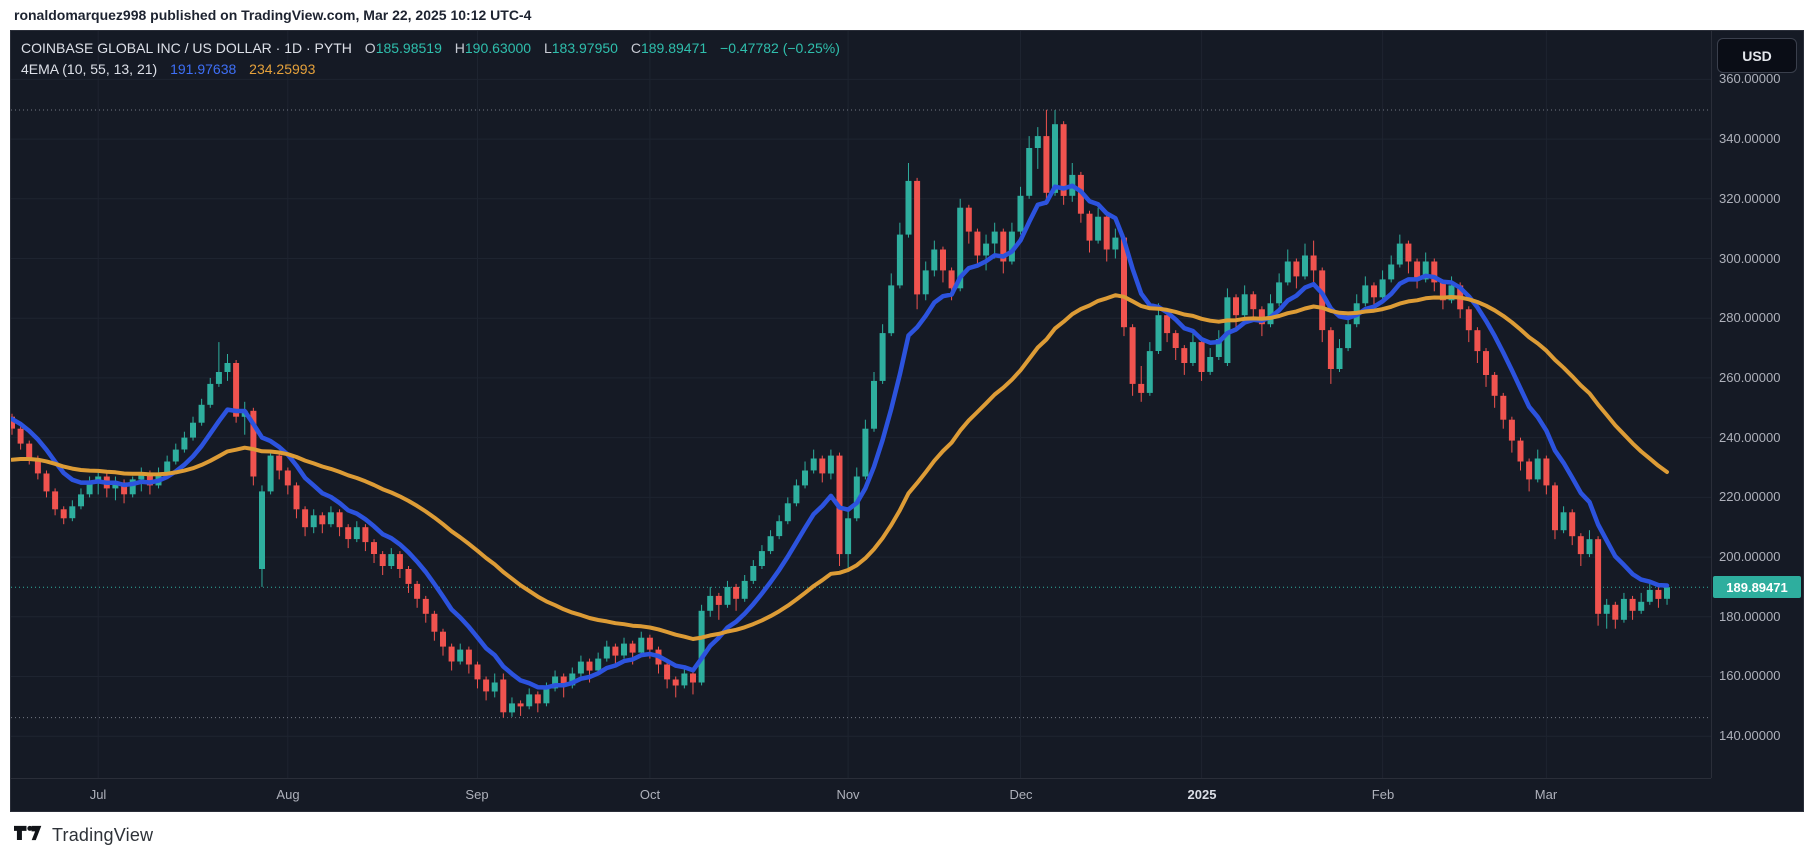 The image size is (1814, 858). Describe the element at coordinates (1750, 138) in the screenshot. I see `price-axis-label: 340.00000` at that location.